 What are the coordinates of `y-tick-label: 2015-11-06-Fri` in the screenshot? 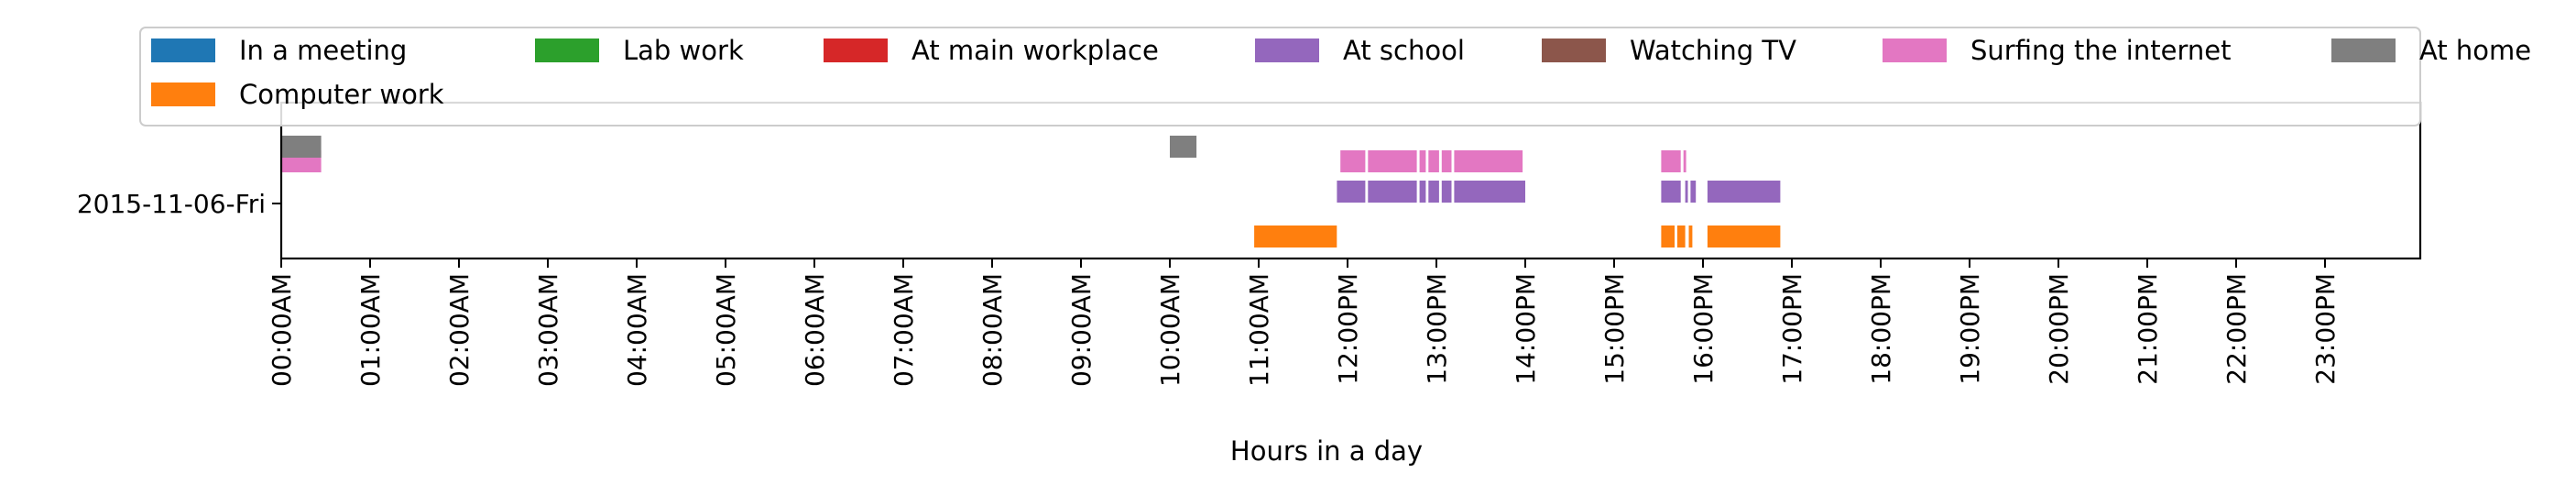 It's located at (172, 204).